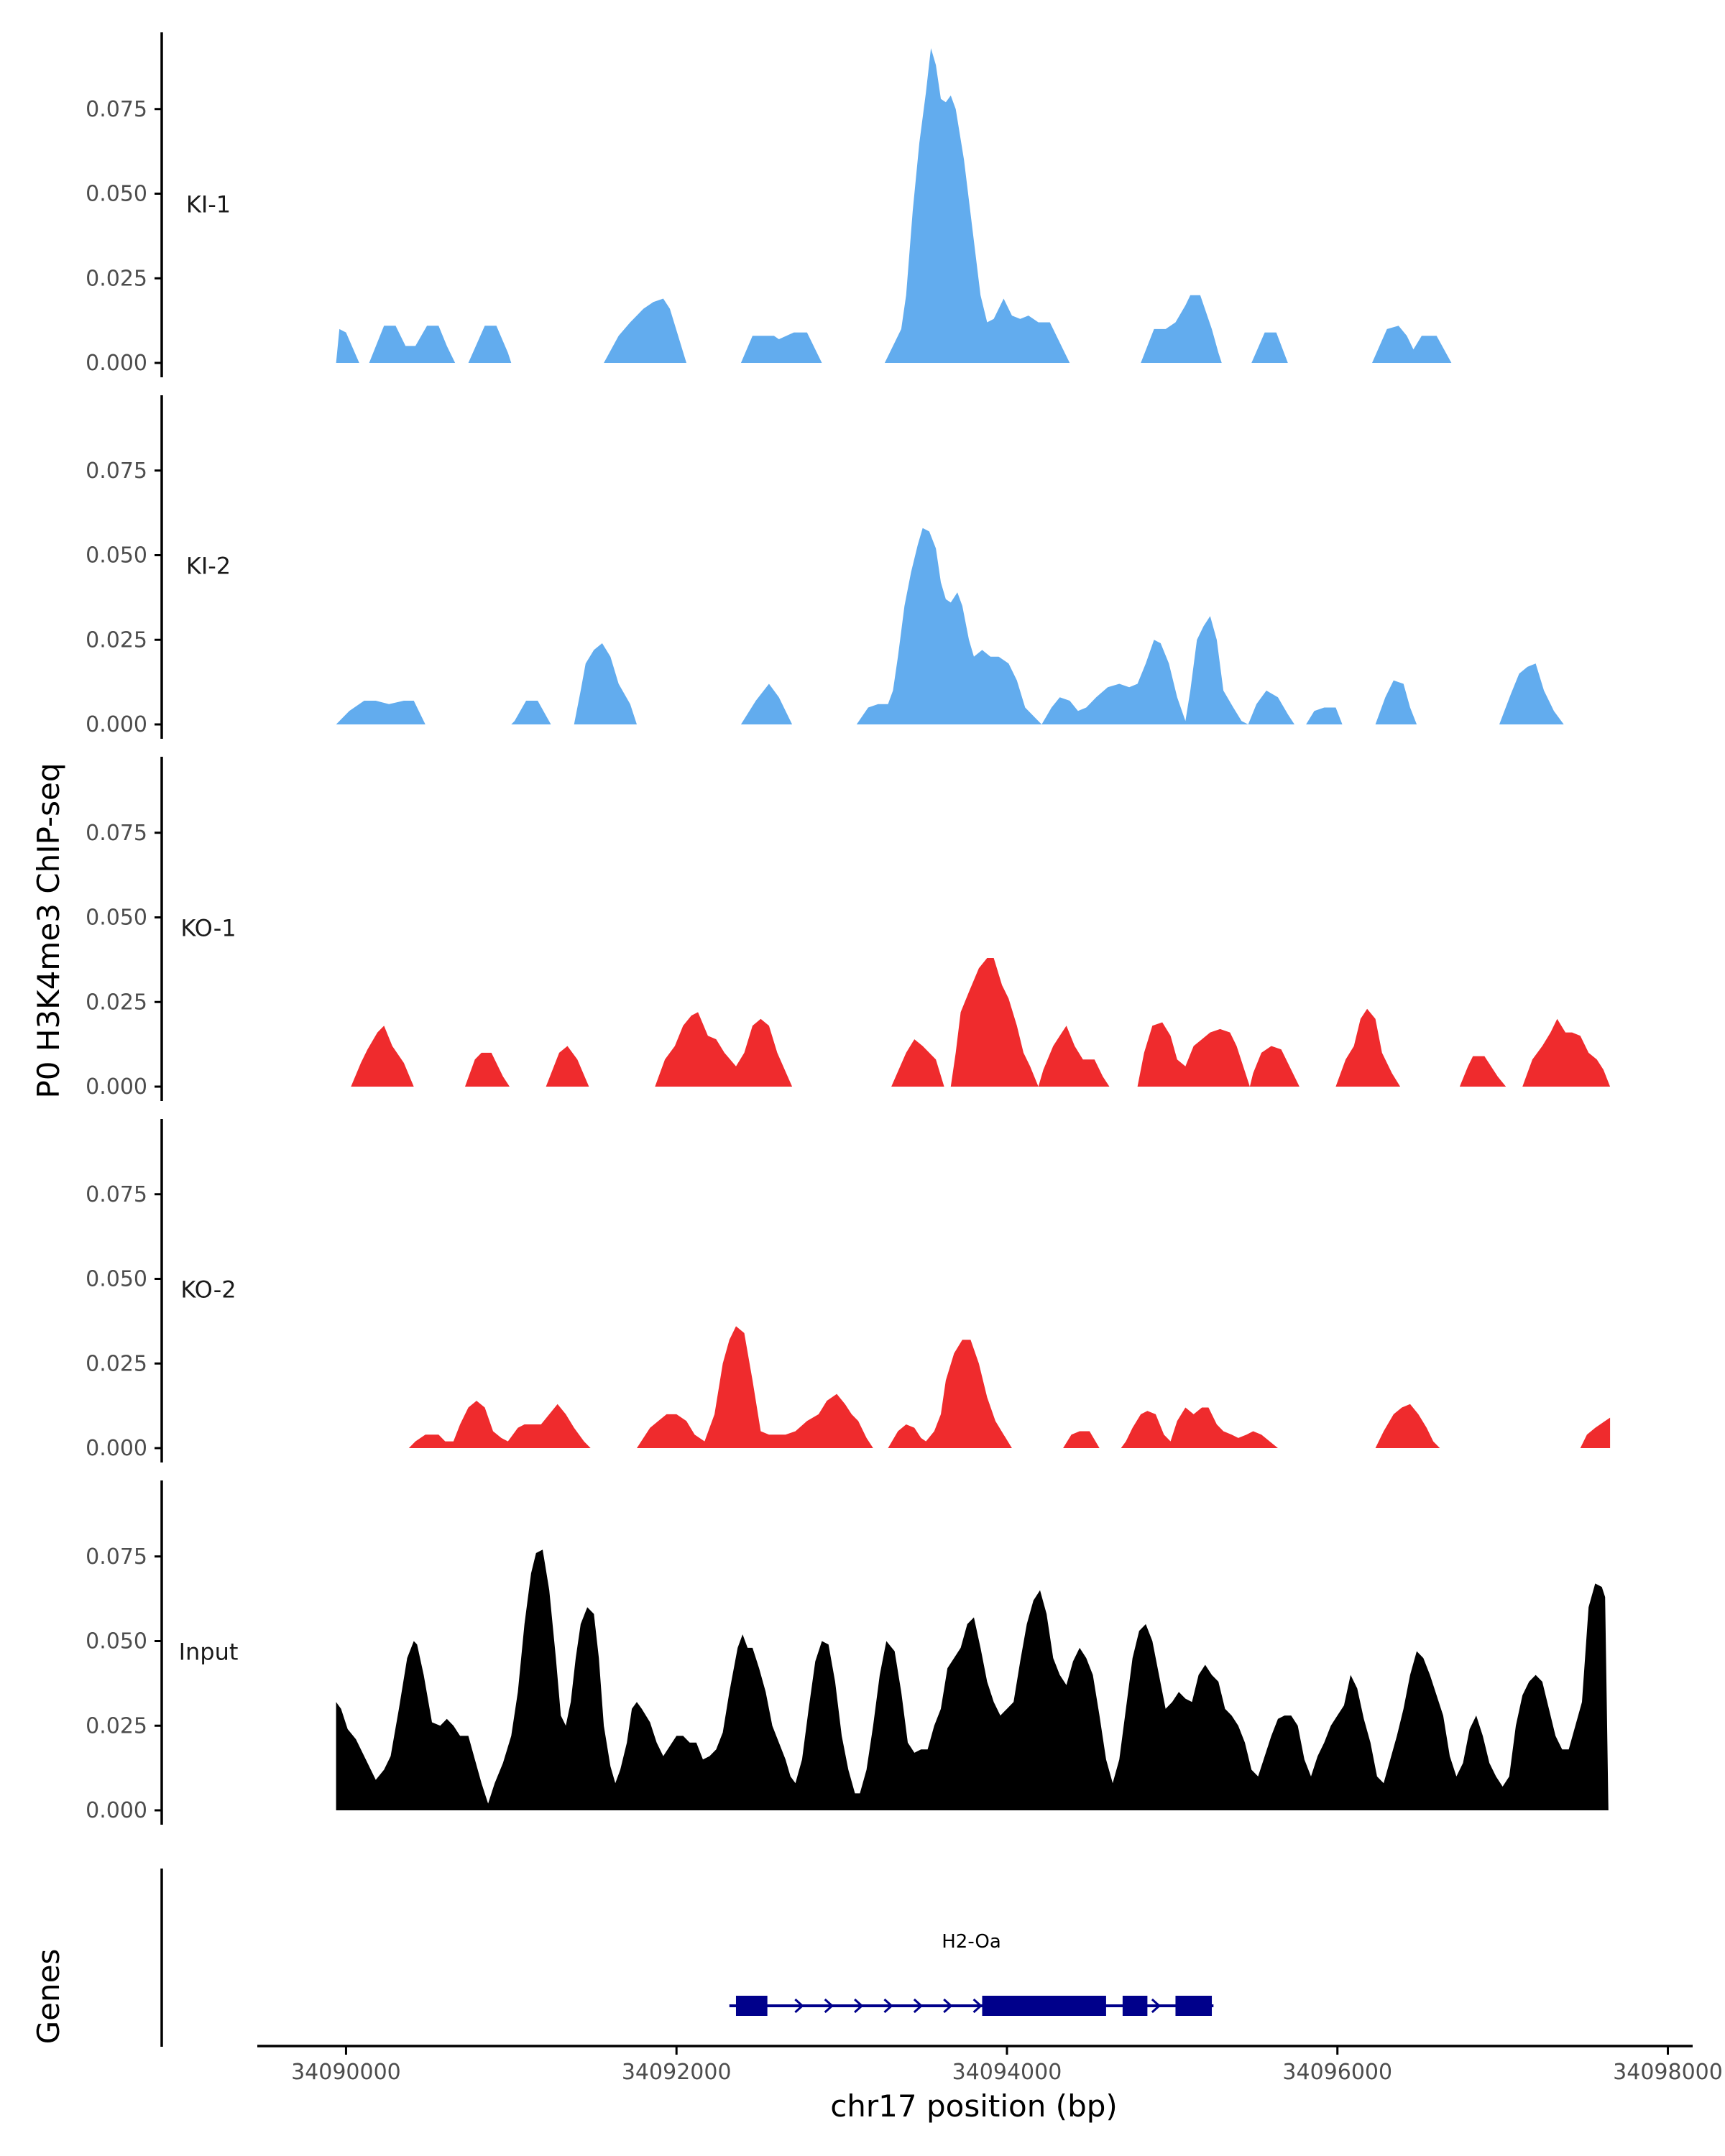 The height and width of the screenshot is (2156, 1725). Describe the element at coordinates (48, 931) in the screenshot. I see `y-axis-title: P0 H3K4me3 ChIP-seq` at that location.